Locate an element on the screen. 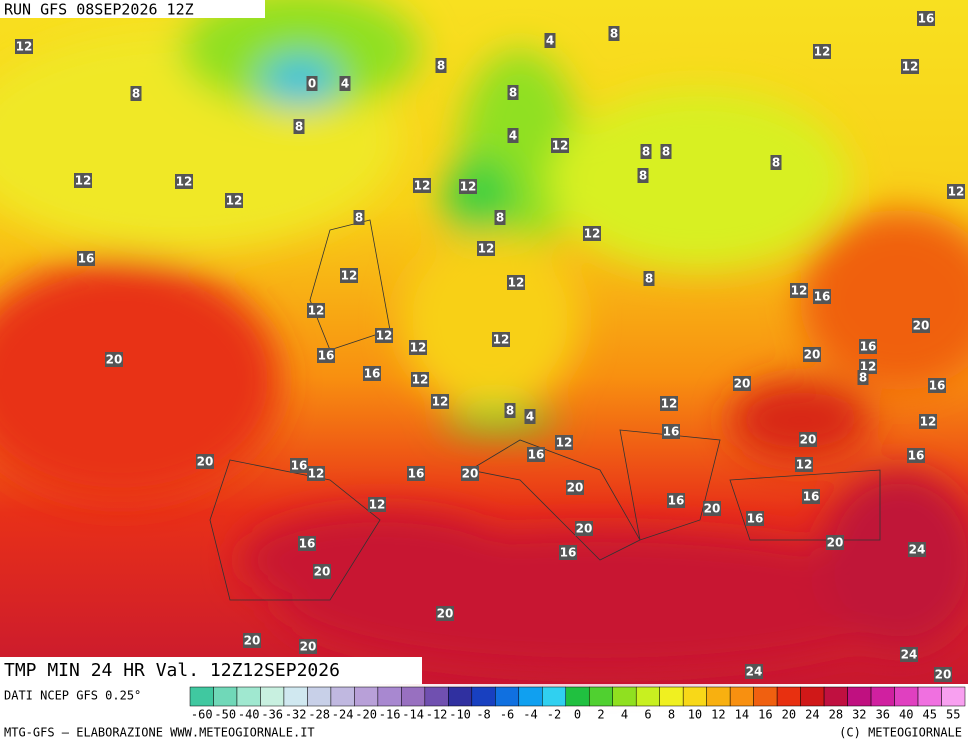 Image resolution: width=968 pixels, height=745 pixels. footer-right: (C) METEOGIORNALE is located at coordinates (900, 733).